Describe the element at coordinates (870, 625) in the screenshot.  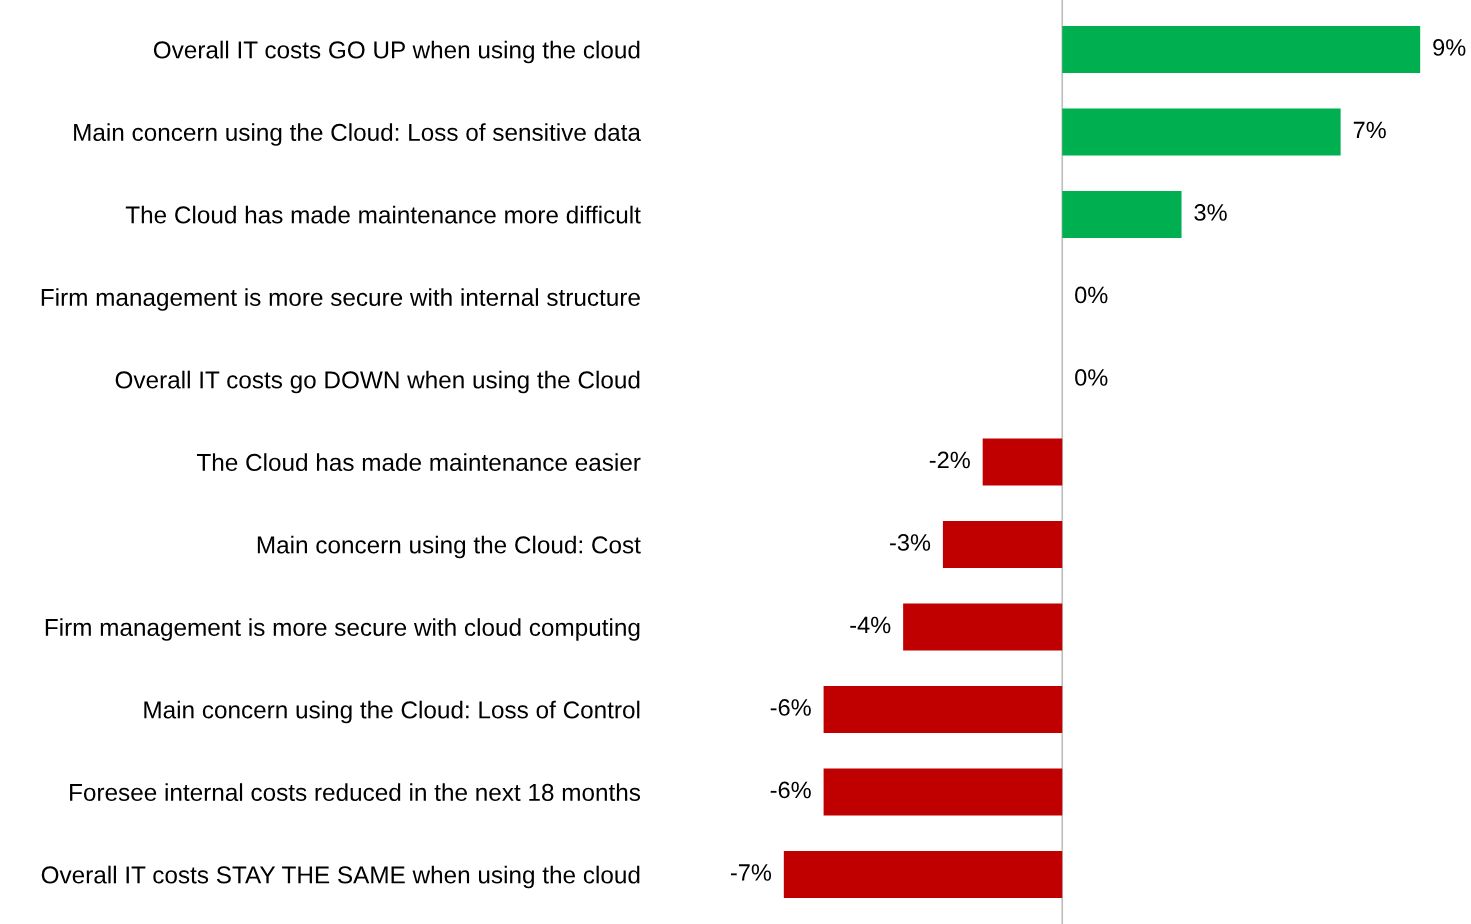
I see `data-label: -4%` at that location.